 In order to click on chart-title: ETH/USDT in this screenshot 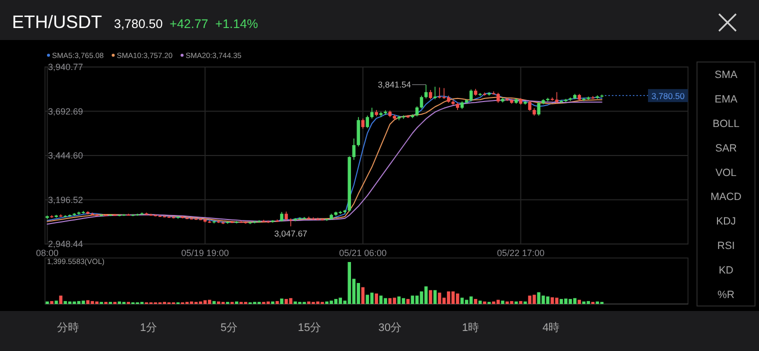, I will do `click(57, 22)`.